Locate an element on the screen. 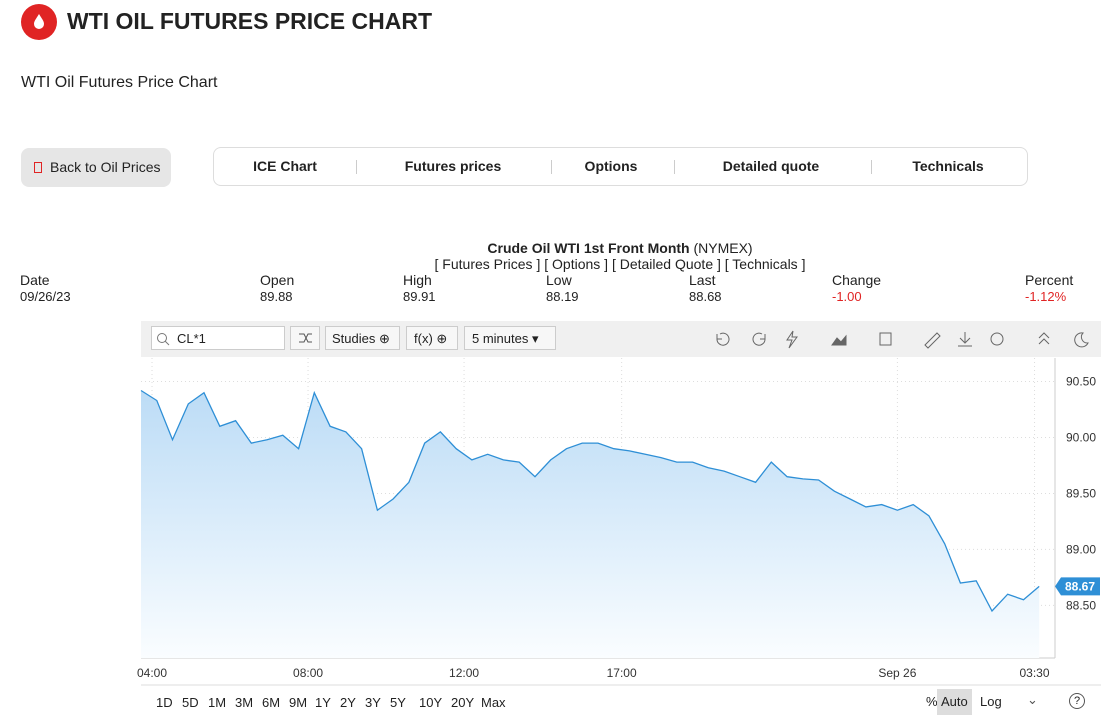  last-price: 88.67 is located at coordinates (1080, 586).